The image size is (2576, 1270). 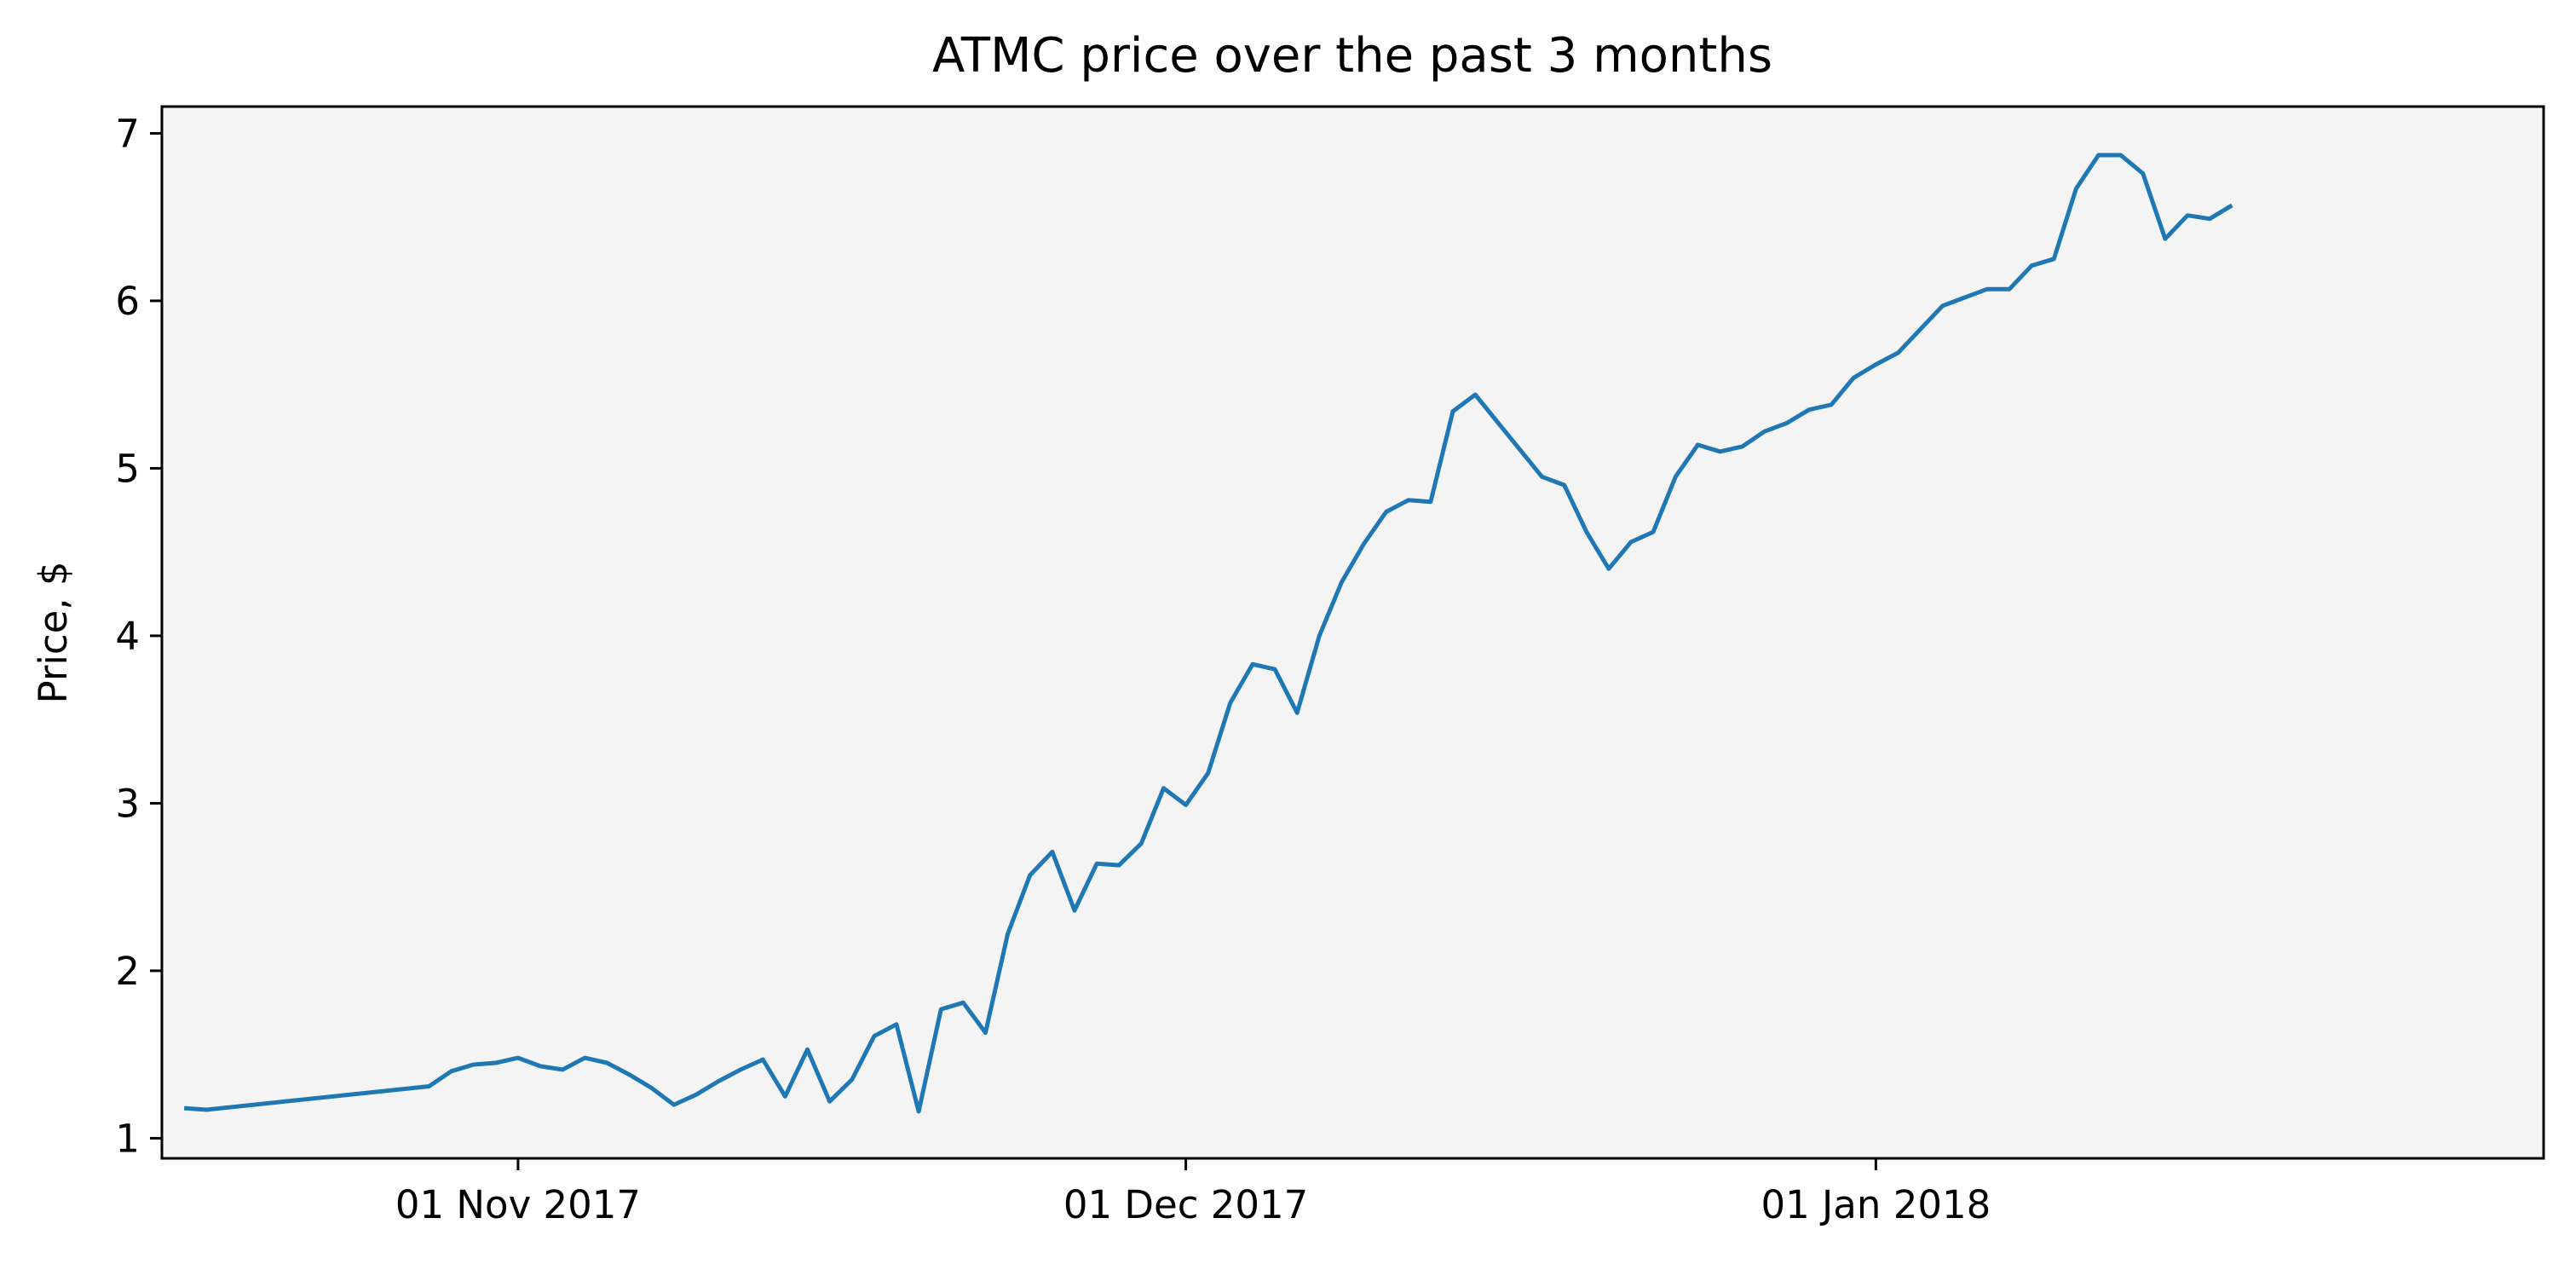 I want to click on y-axis: 1 2 3 4 5 6 7, so click(x=138, y=636).